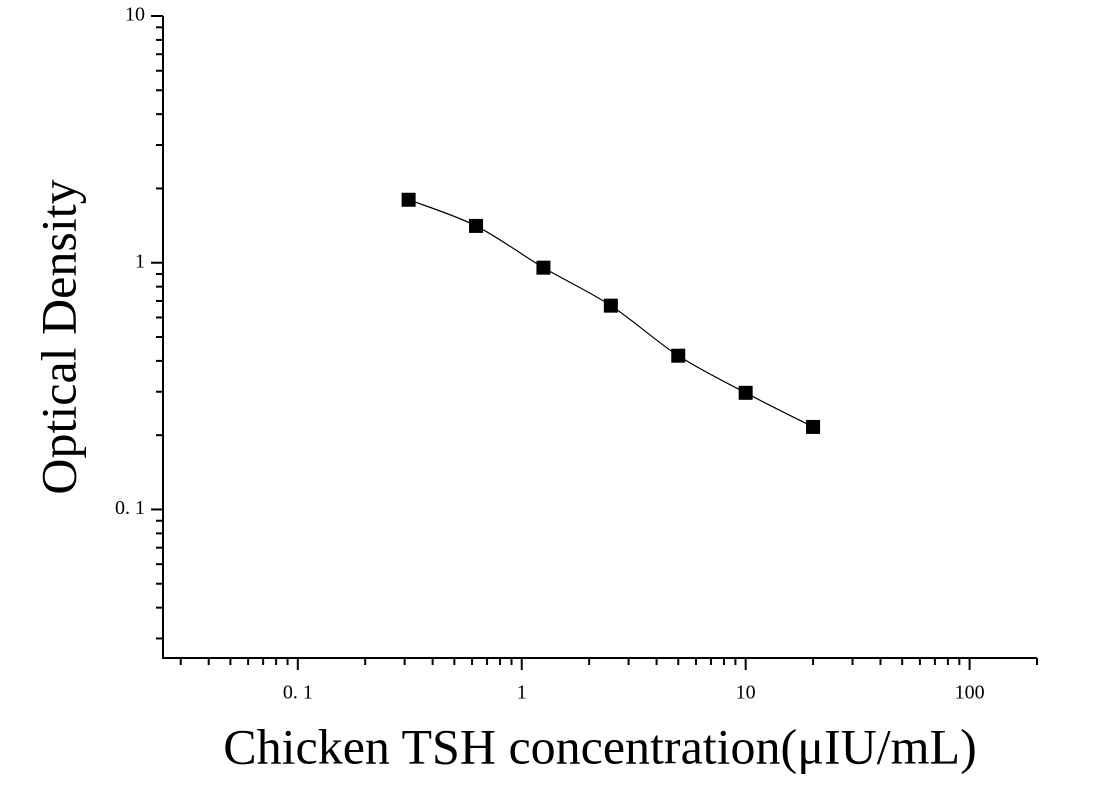  What do you see at coordinates (746, 693) in the screenshot?
I see `x-tick-label: 10` at bounding box center [746, 693].